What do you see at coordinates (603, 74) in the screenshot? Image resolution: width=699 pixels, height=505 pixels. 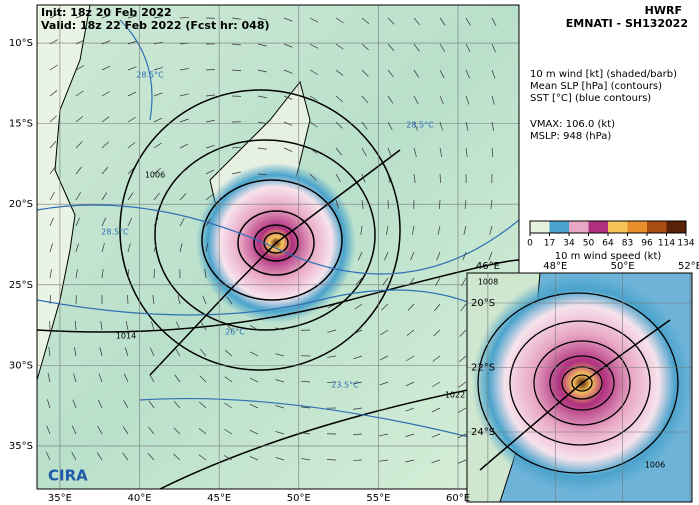 I see `legend-line: 10 m wind [kt] (shaded/barb)` at bounding box center [603, 74].